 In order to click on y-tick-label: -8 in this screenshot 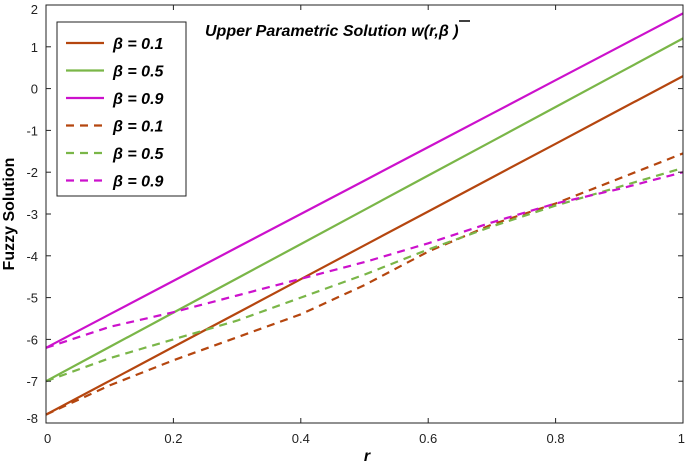, I will do `click(32, 418)`.